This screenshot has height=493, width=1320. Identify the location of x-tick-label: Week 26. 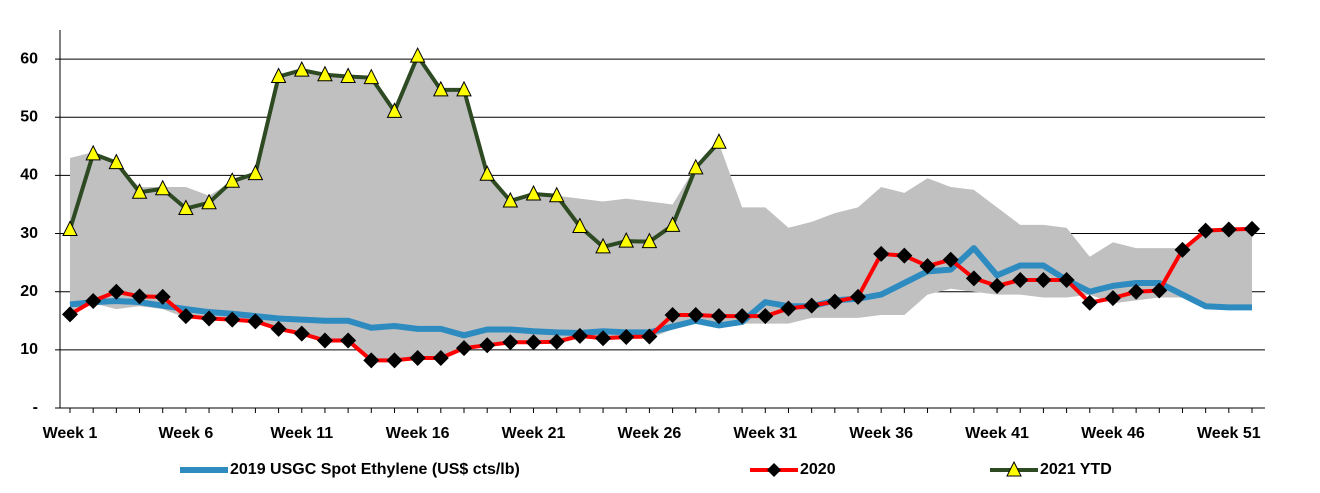
(650, 433).